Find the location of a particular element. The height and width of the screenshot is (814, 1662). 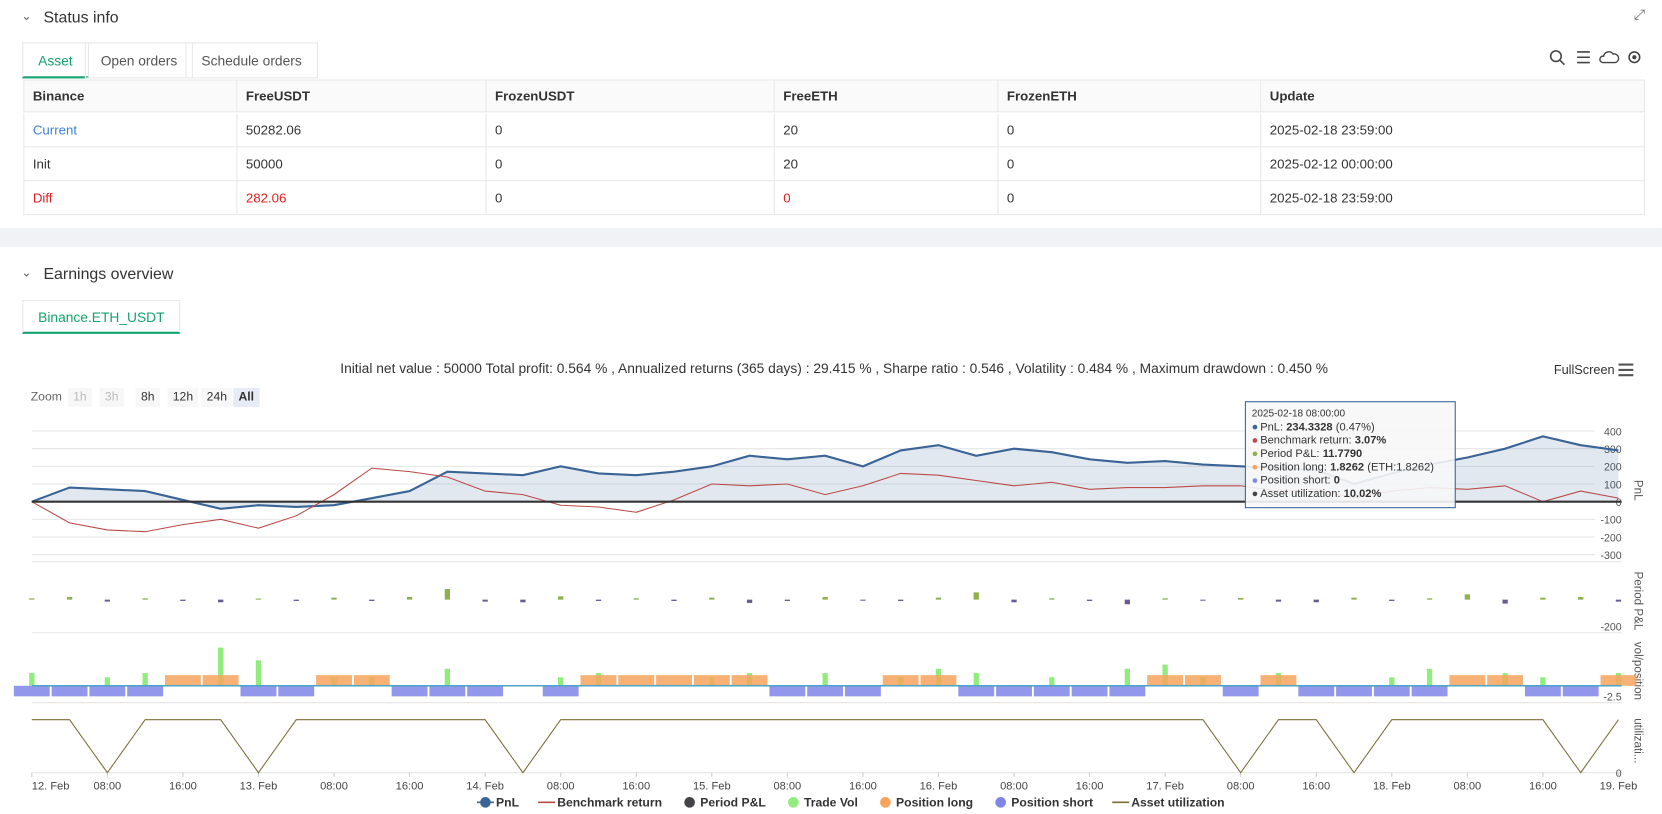

tooltip-value: 11.7790 is located at coordinates (1343, 454).